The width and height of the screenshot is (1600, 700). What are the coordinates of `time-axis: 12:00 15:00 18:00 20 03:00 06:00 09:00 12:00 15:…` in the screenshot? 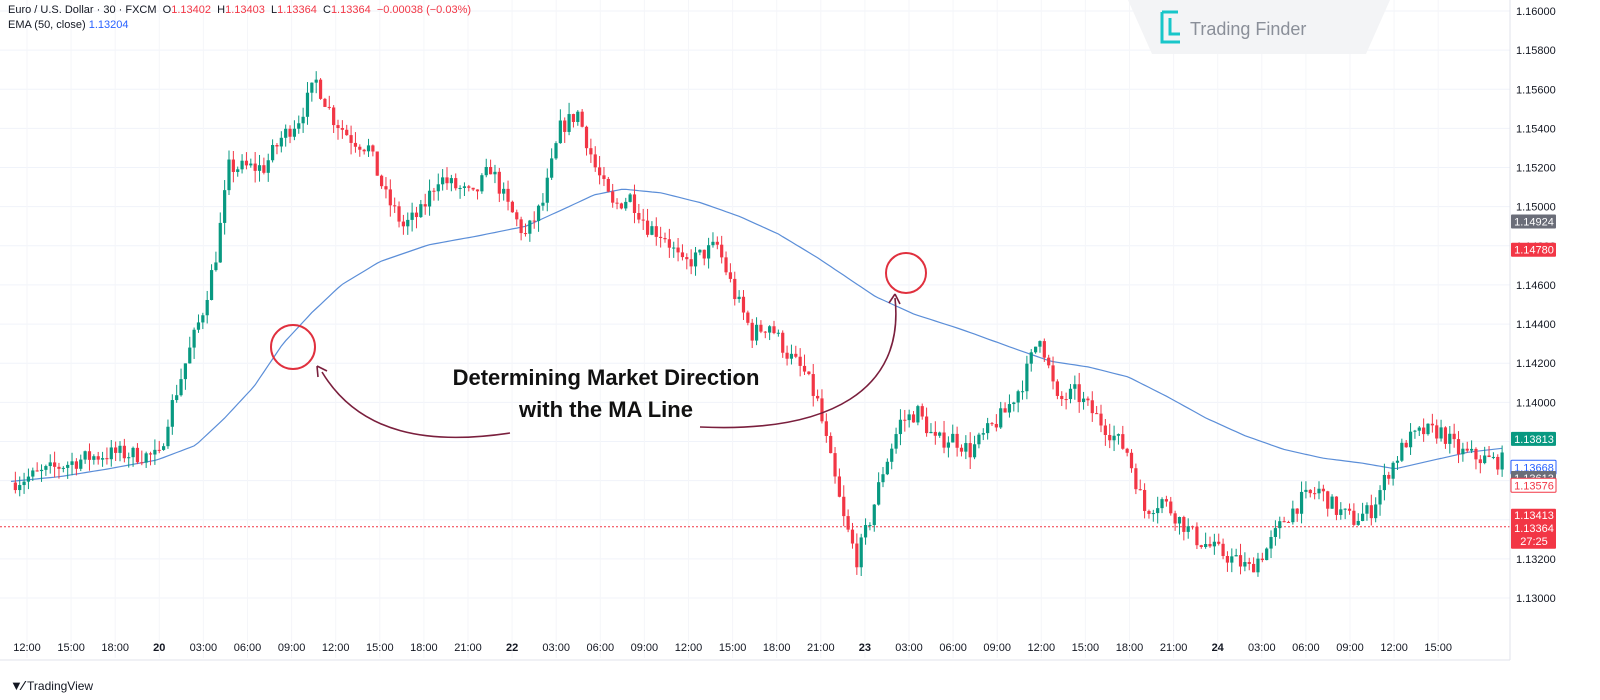 It's located at (732, 648).